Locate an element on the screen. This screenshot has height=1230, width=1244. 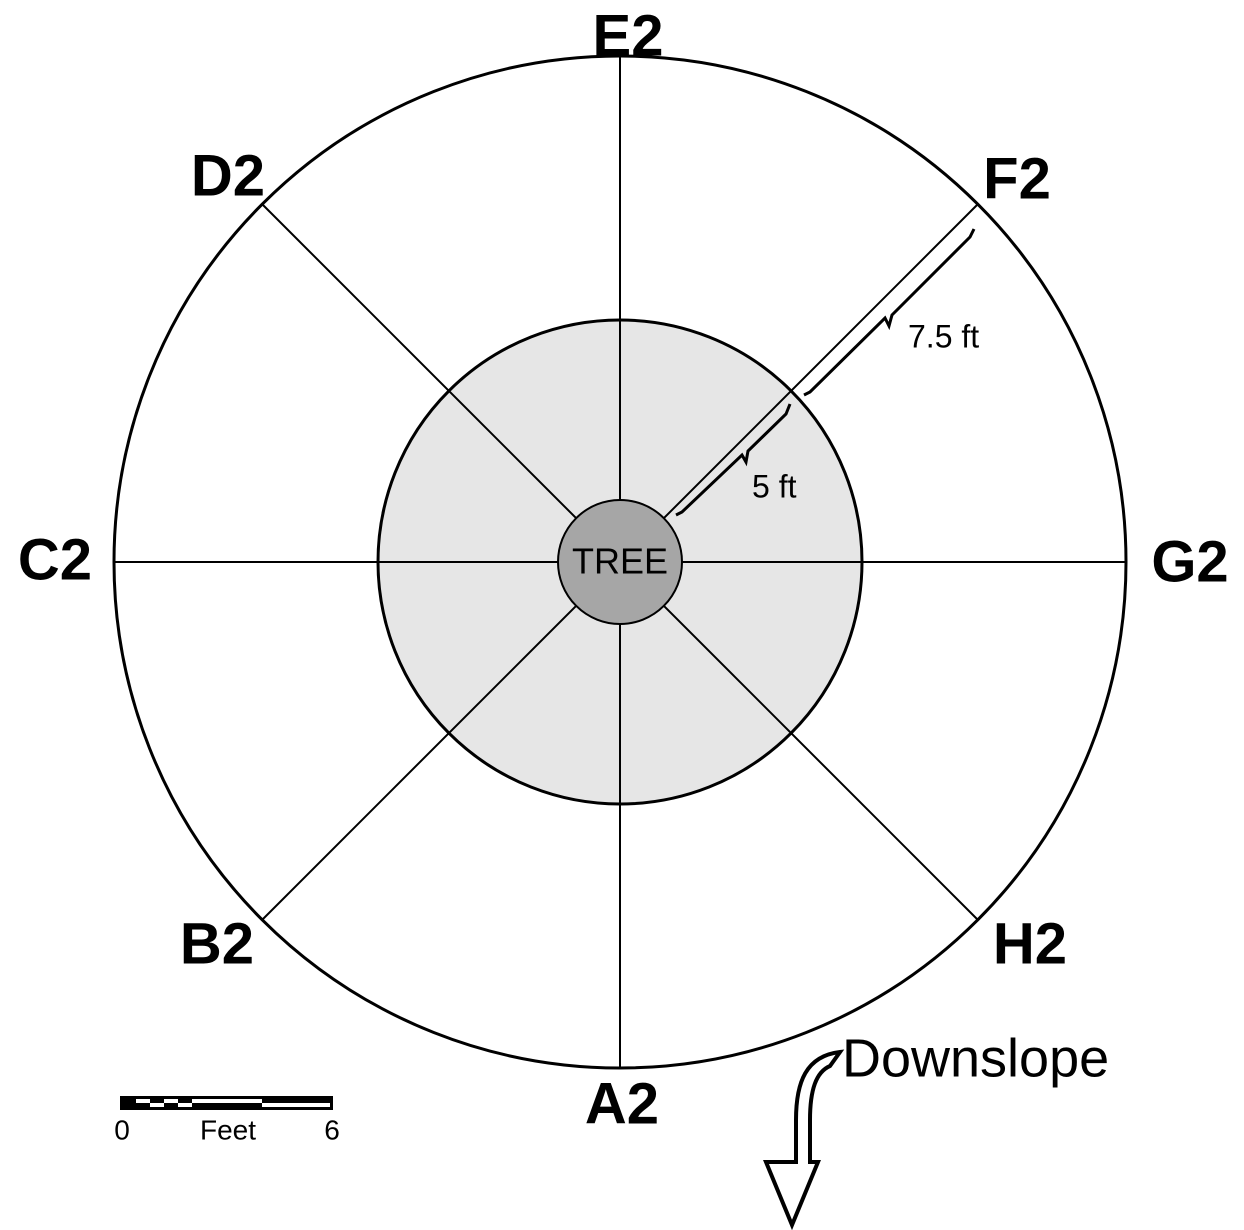
tree-circle is located at coordinates (620, 562).